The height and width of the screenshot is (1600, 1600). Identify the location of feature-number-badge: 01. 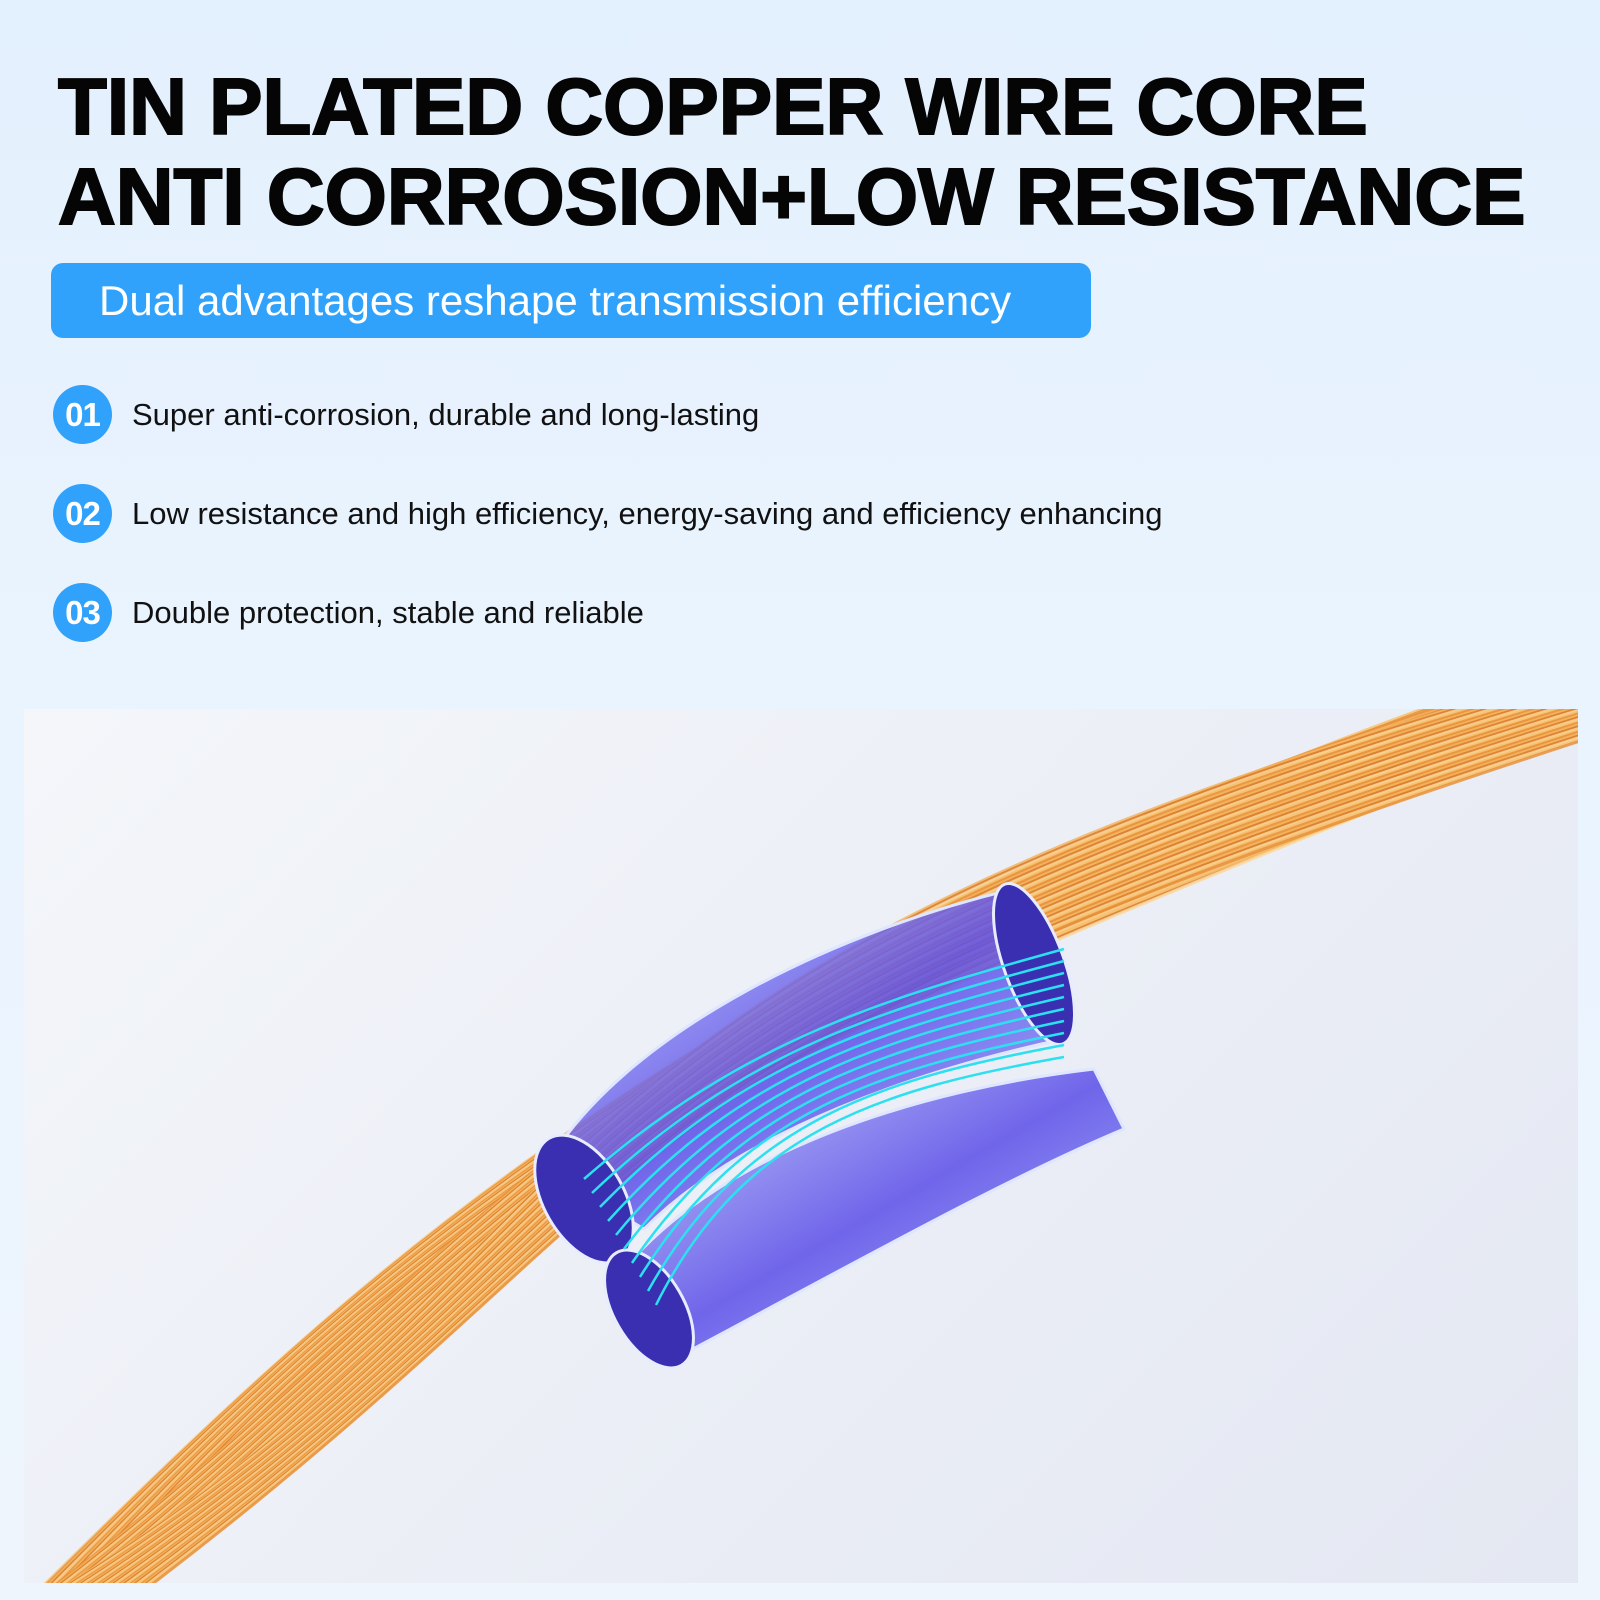
(82, 414).